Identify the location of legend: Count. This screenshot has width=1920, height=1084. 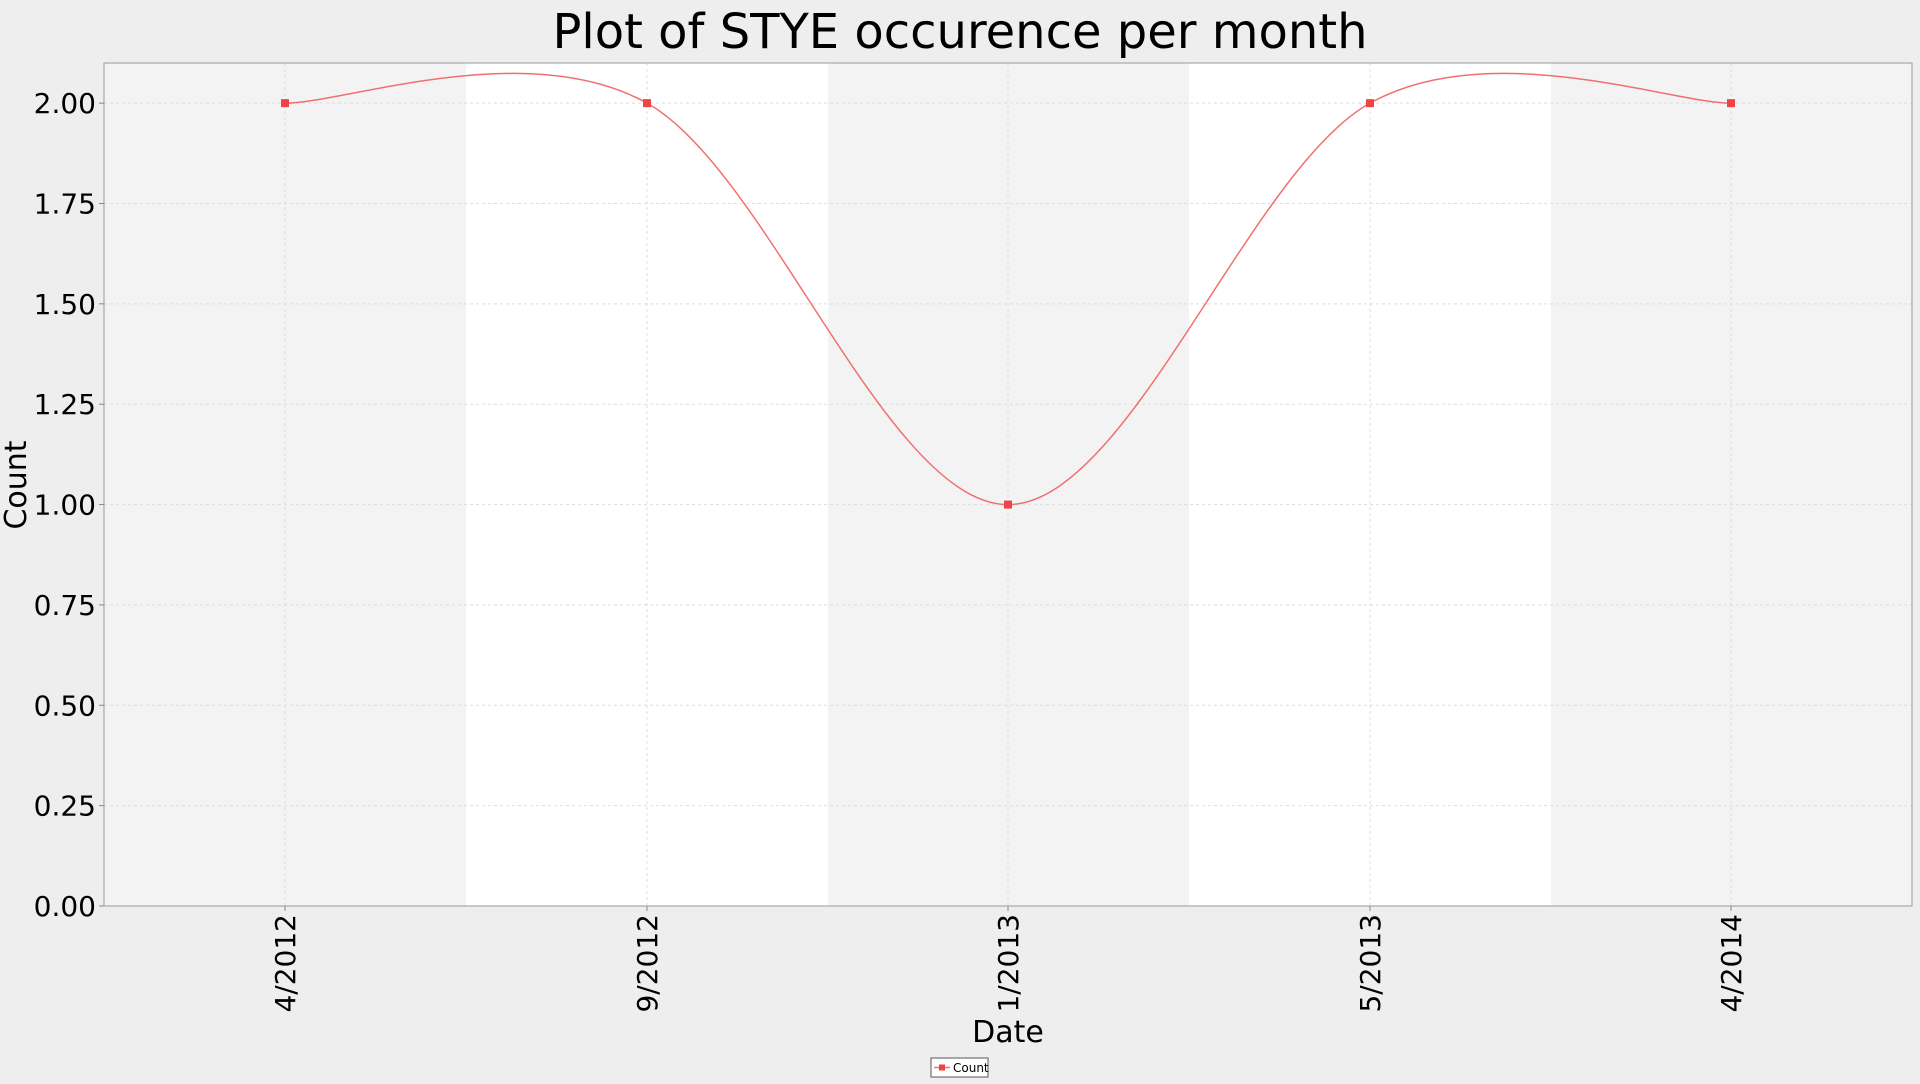
(959, 1067).